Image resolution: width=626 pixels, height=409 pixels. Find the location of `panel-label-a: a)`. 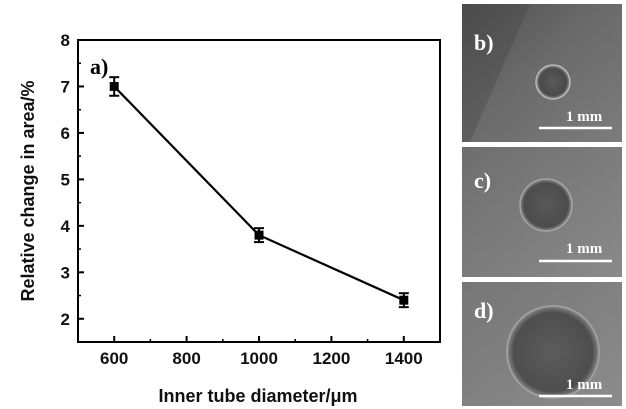

panel-label-a: a) is located at coordinates (99, 66).